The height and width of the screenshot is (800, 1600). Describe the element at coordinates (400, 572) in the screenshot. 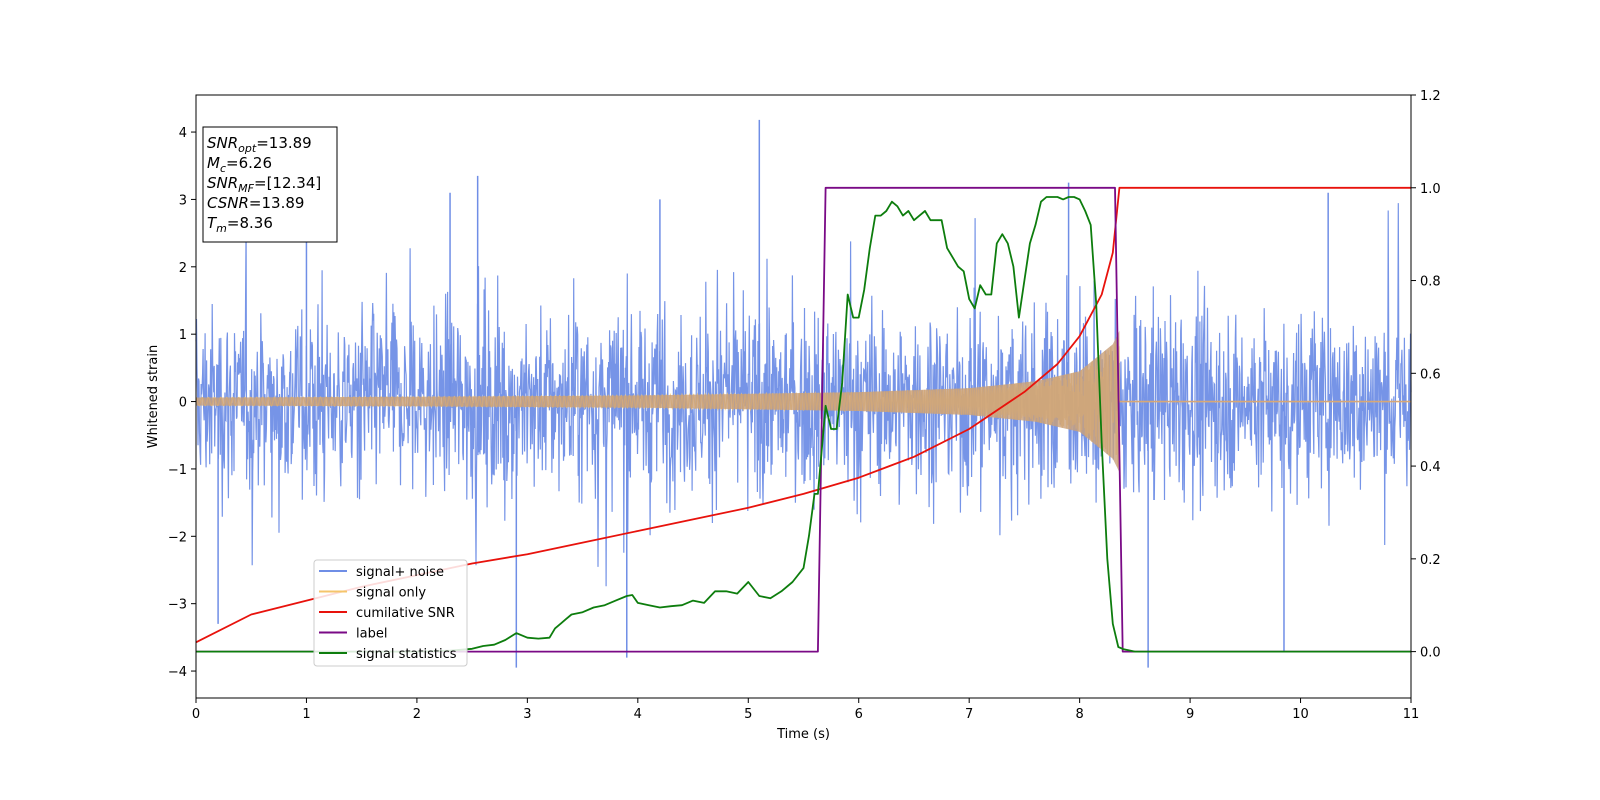

I see `legend-entry-label: signal+ noise` at that location.